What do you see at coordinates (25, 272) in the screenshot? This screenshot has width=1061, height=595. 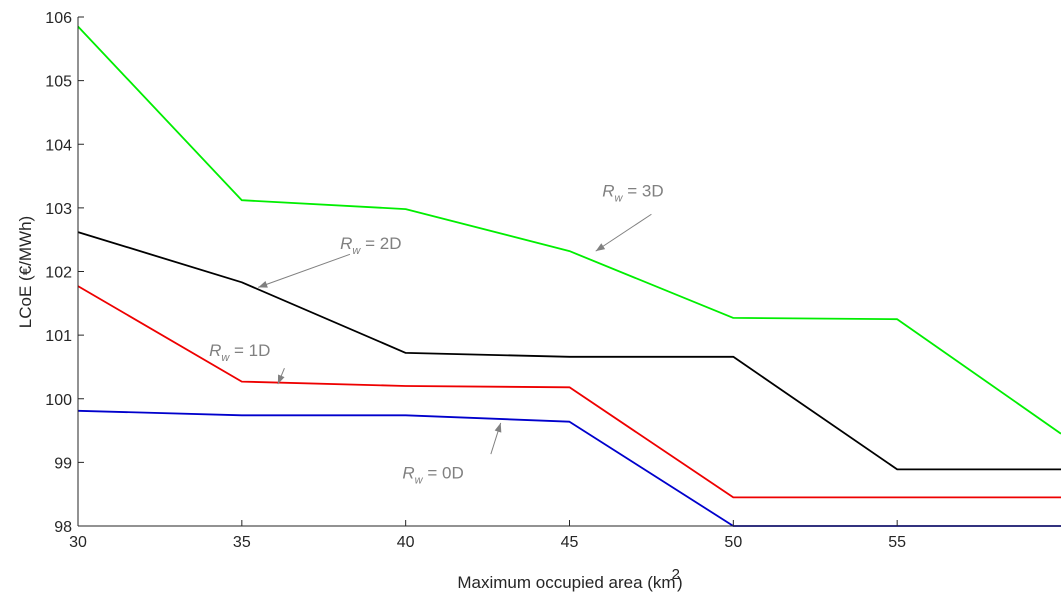 I see `y-axis-label: LCoE (€/MWh)` at bounding box center [25, 272].